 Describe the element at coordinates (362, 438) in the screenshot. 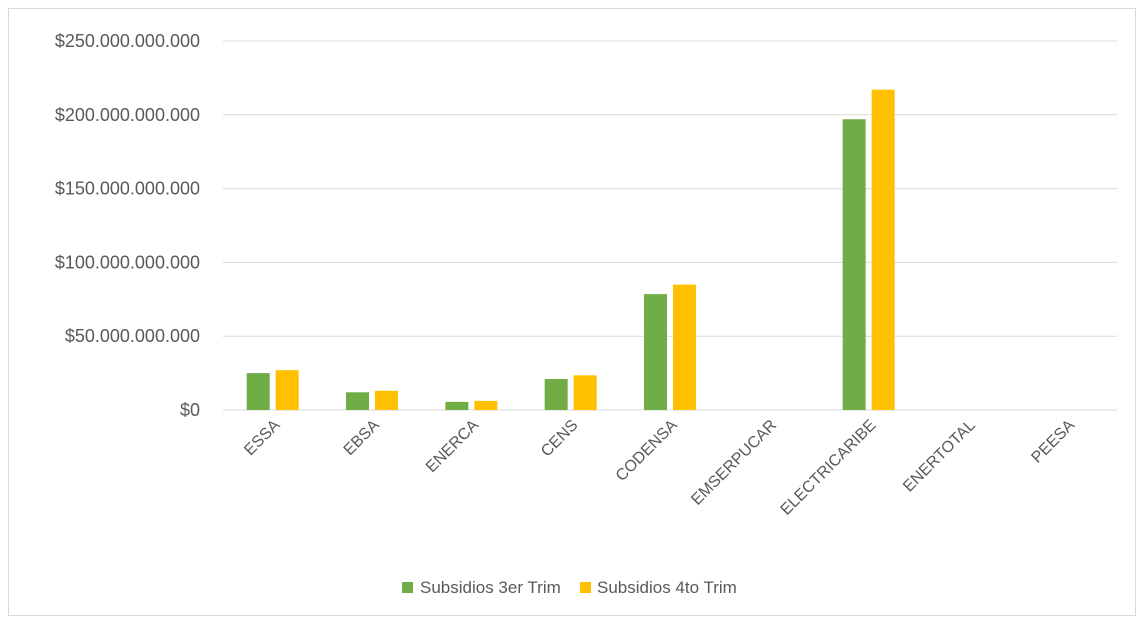

I see `x-tick-label: EBSA` at that location.